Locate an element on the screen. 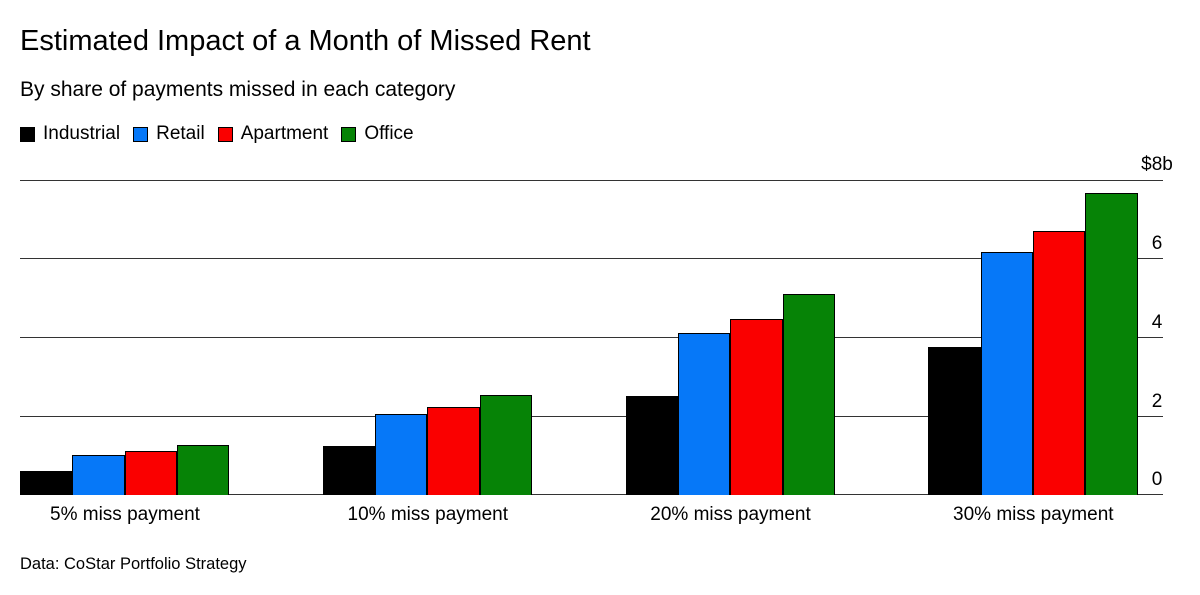  x-category-label: 30% miss payment is located at coordinates (1033, 515).